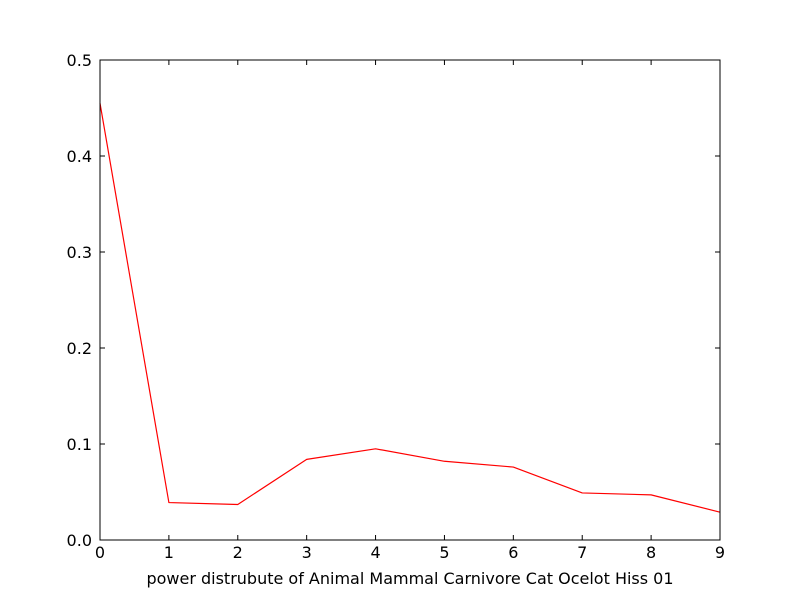 The width and height of the screenshot is (800, 600). What do you see at coordinates (238, 552) in the screenshot?
I see `x-tick-label: 2` at bounding box center [238, 552].